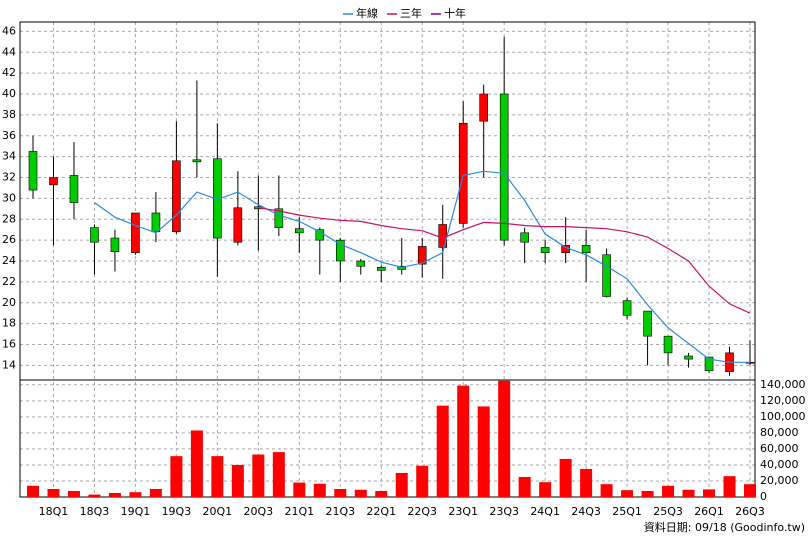  Describe the element at coordinates (299, 511) in the screenshot. I see `x-tick-label: 21Q1` at that location.